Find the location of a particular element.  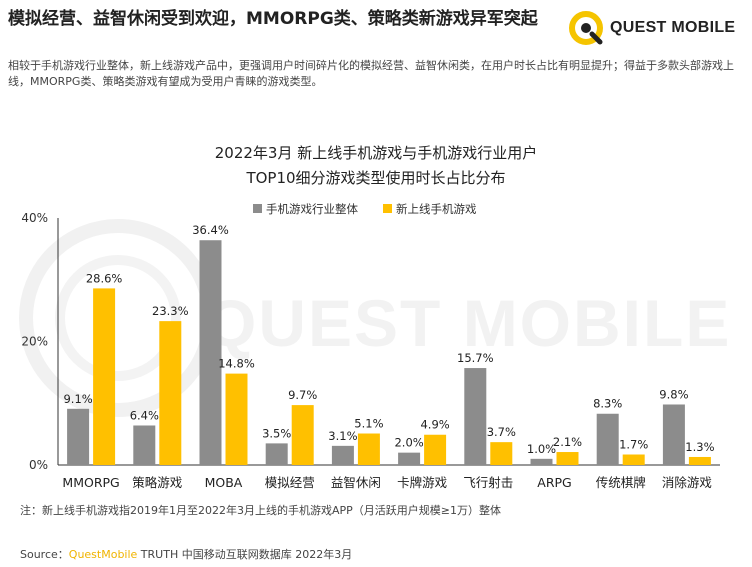

data-label: 5.1% is located at coordinates (368, 424).